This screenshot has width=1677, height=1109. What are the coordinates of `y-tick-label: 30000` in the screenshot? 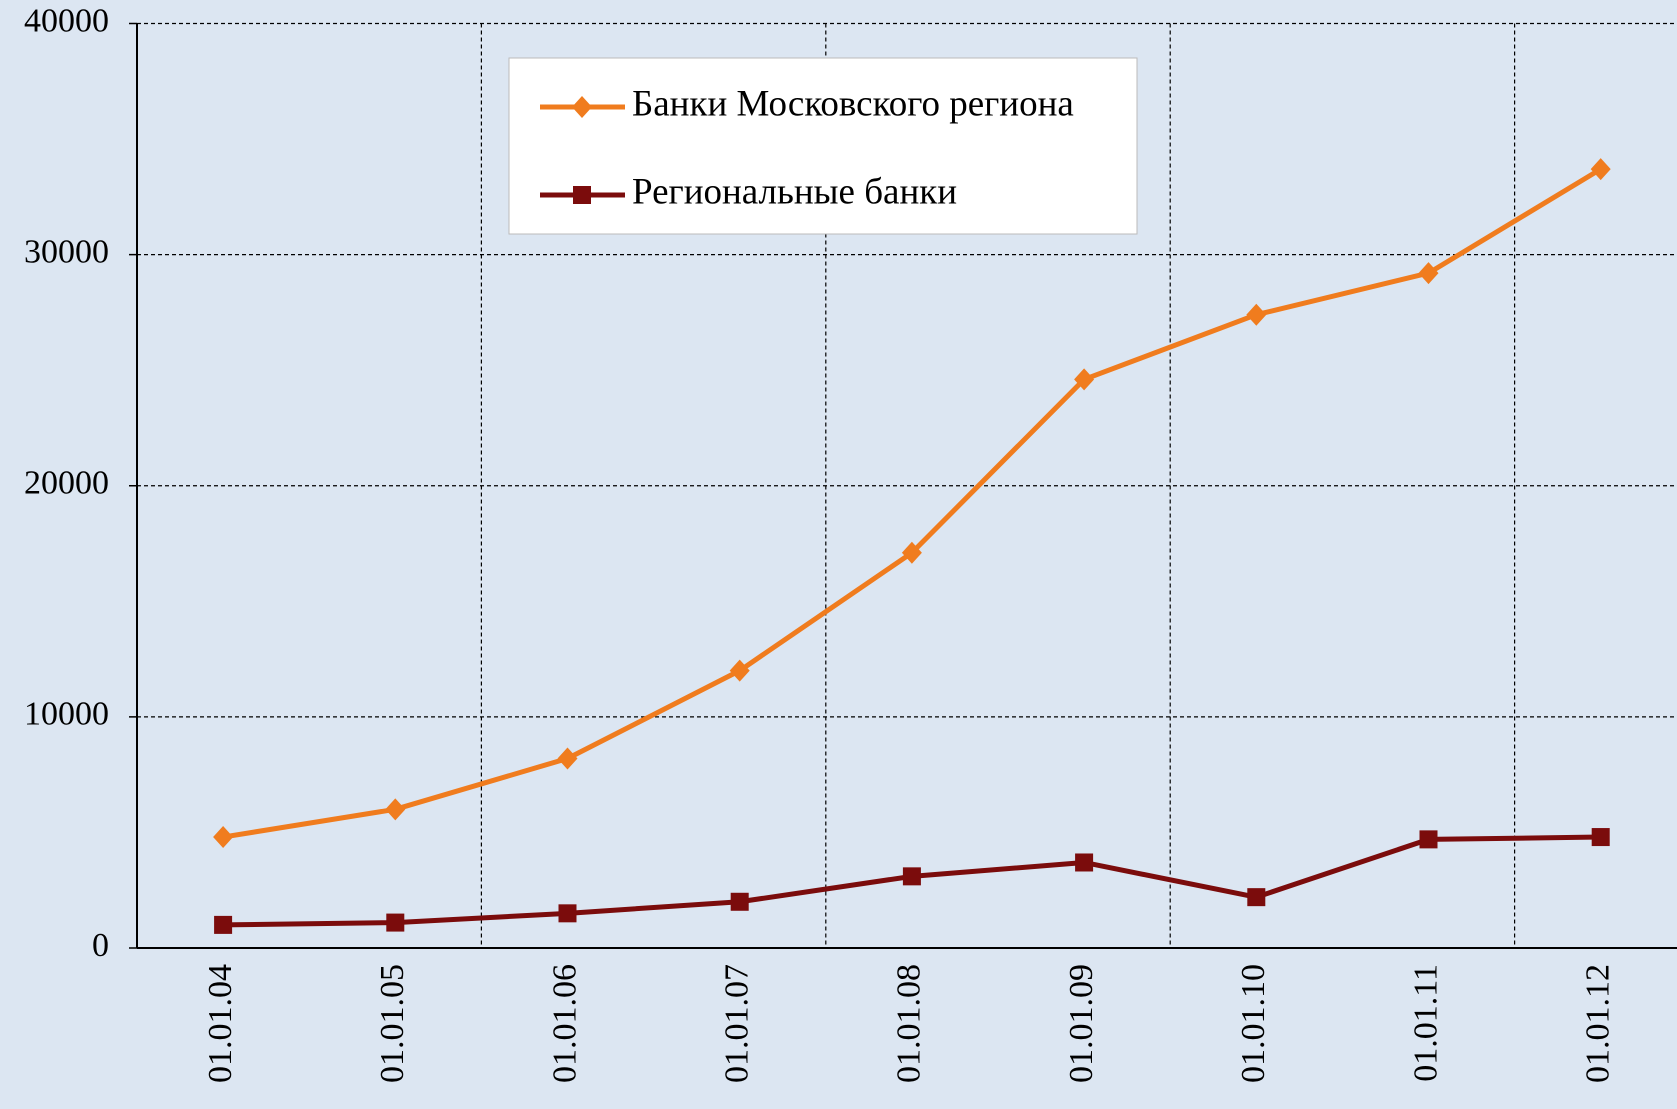 It's located at (66, 251).